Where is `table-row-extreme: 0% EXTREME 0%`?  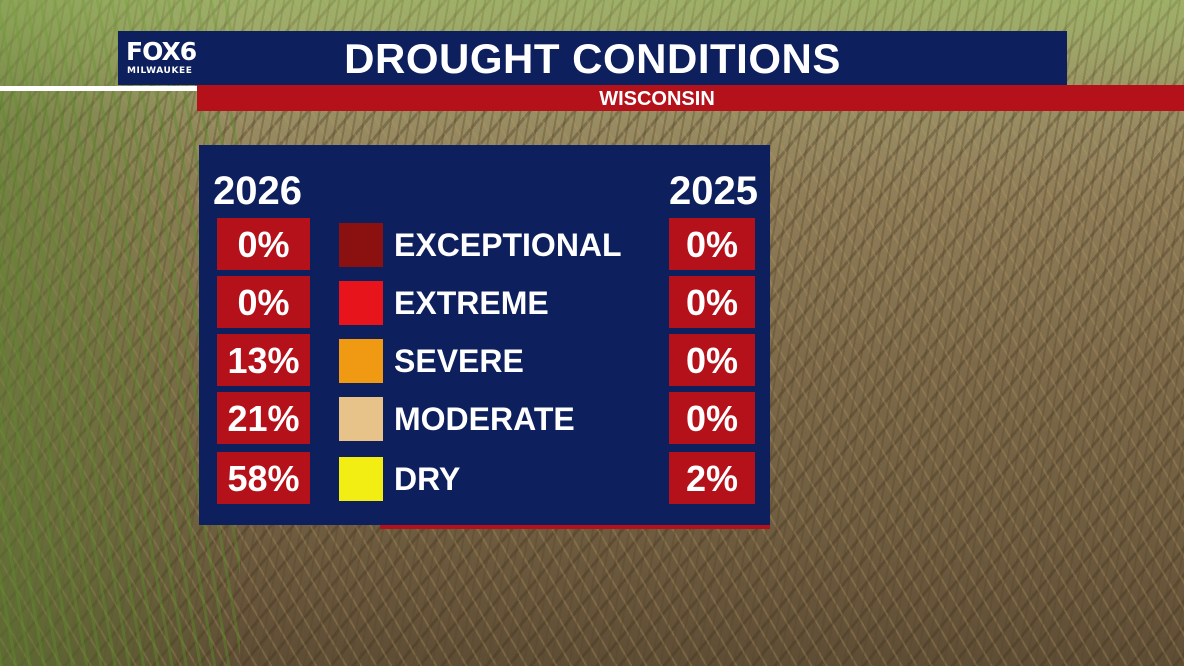
table-row-extreme: 0% EXTREME 0% is located at coordinates (484, 302).